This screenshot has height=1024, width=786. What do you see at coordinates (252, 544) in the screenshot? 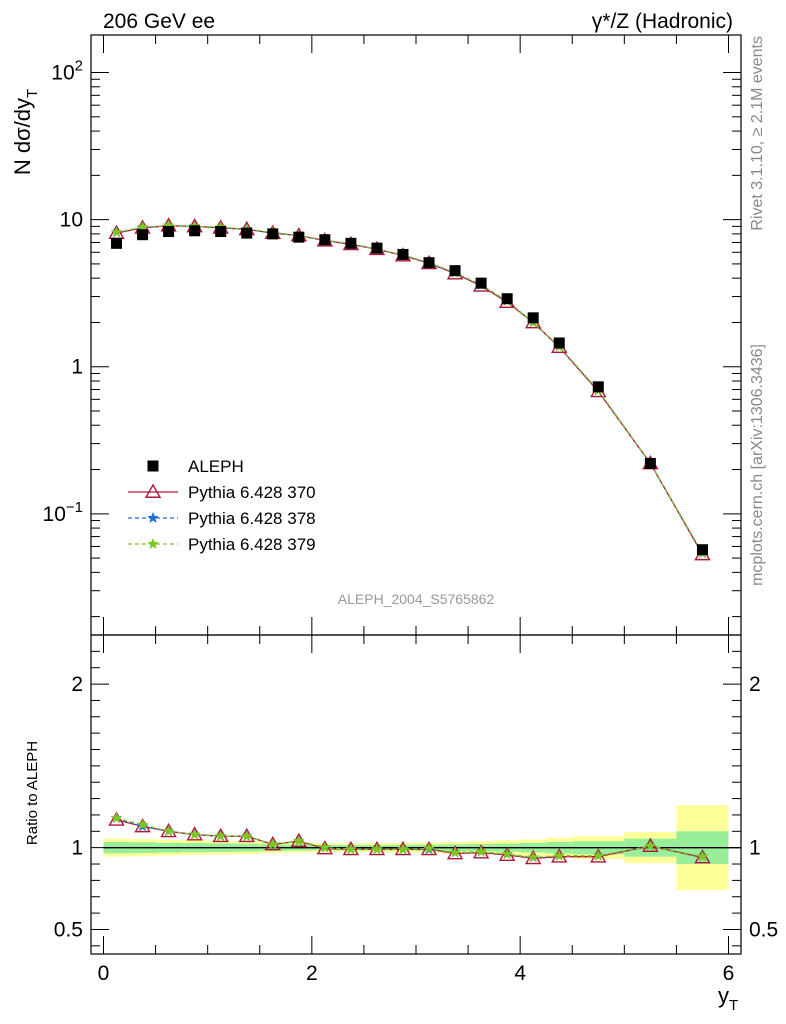
I see `legend-label: Pythia 6.428 379` at bounding box center [252, 544].